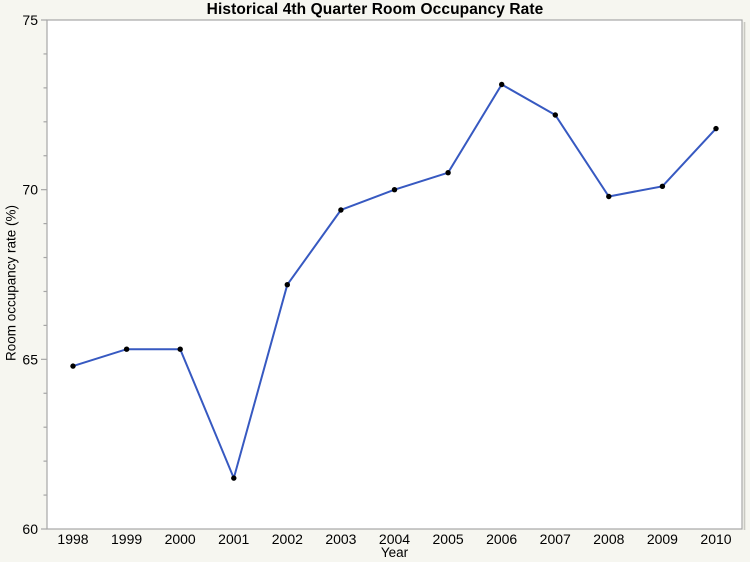 The image size is (750, 562). Describe the element at coordinates (394, 552) in the screenshot. I see `x-axis-title: Year` at that location.